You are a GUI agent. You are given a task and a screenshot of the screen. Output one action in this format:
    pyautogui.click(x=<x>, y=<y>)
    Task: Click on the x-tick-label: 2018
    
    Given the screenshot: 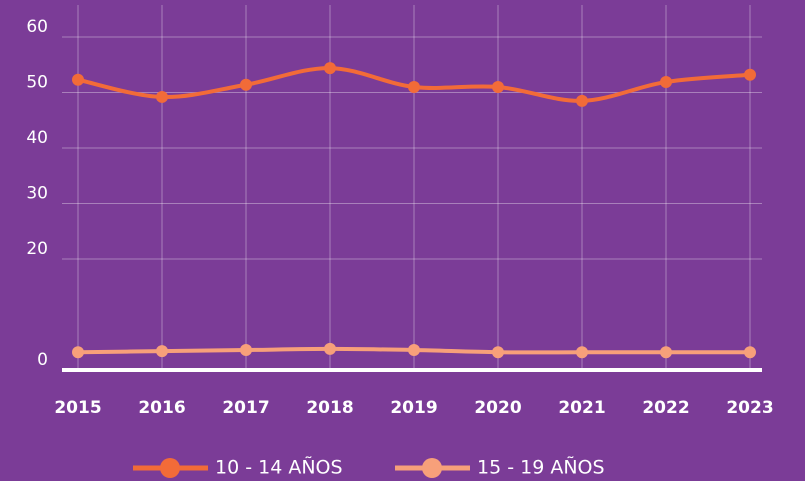 What is the action you would take?
    pyautogui.click(x=329, y=408)
    